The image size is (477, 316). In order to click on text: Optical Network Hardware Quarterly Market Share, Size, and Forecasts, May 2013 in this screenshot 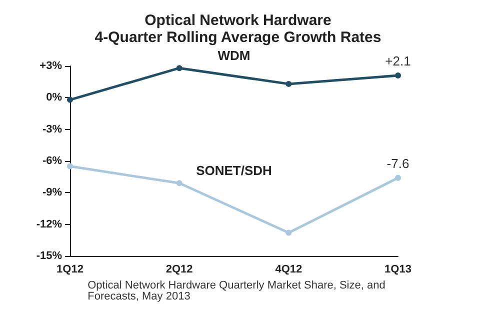, I will do `click(238, 291)`.